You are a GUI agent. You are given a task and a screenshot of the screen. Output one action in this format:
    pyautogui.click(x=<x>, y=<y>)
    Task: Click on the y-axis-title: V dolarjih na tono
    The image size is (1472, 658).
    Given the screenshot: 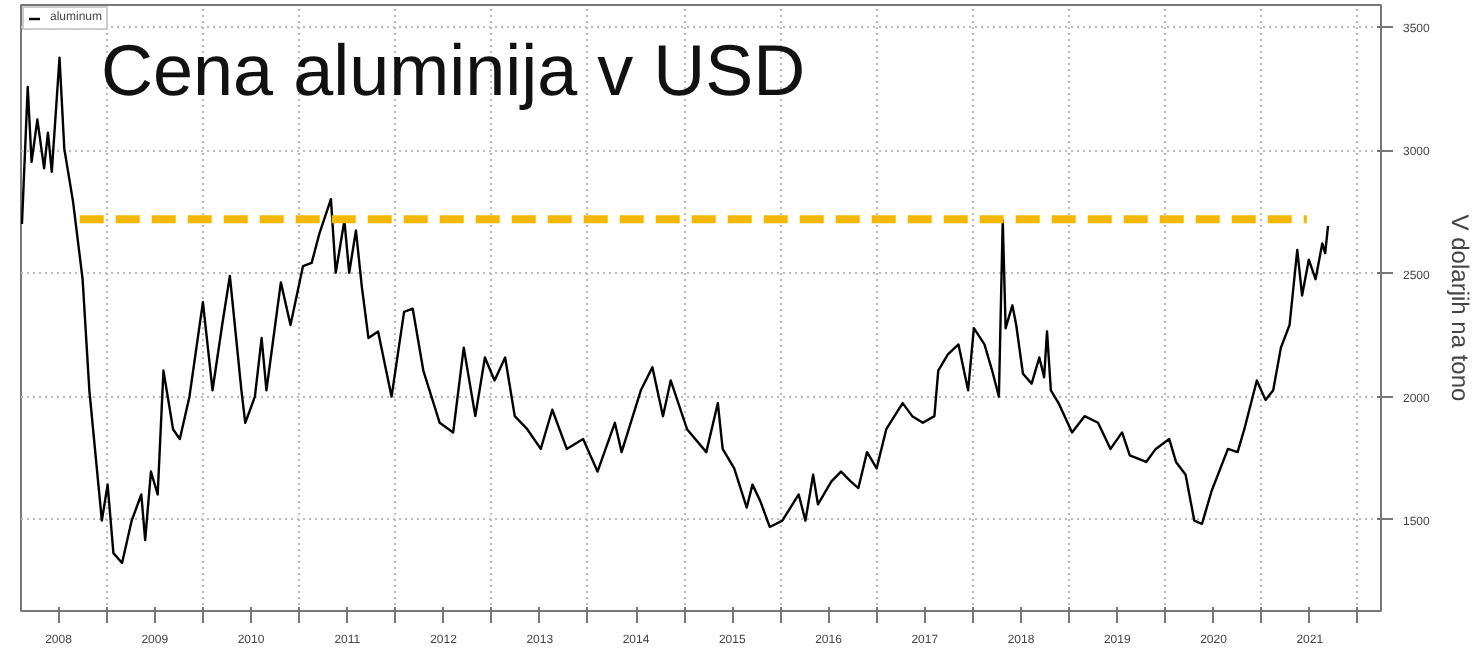 What is the action you would take?
    pyautogui.click(x=1458, y=308)
    